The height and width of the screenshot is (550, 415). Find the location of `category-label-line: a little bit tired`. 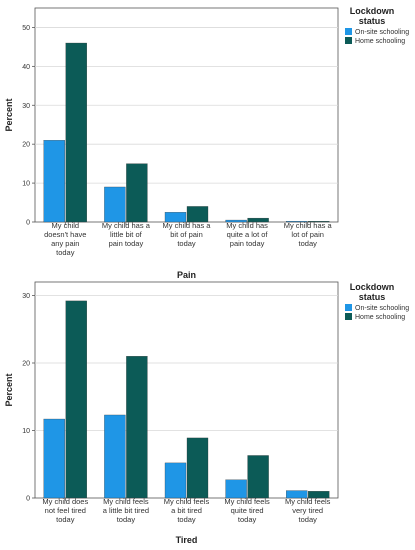

category-label-line: a little bit tired is located at coordinates (126, 510).